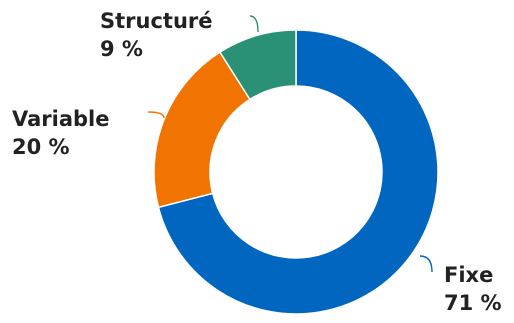 The width and height of the screenshot is (514, 323). I want to click on leader-line-fixe, so click(426, 264).